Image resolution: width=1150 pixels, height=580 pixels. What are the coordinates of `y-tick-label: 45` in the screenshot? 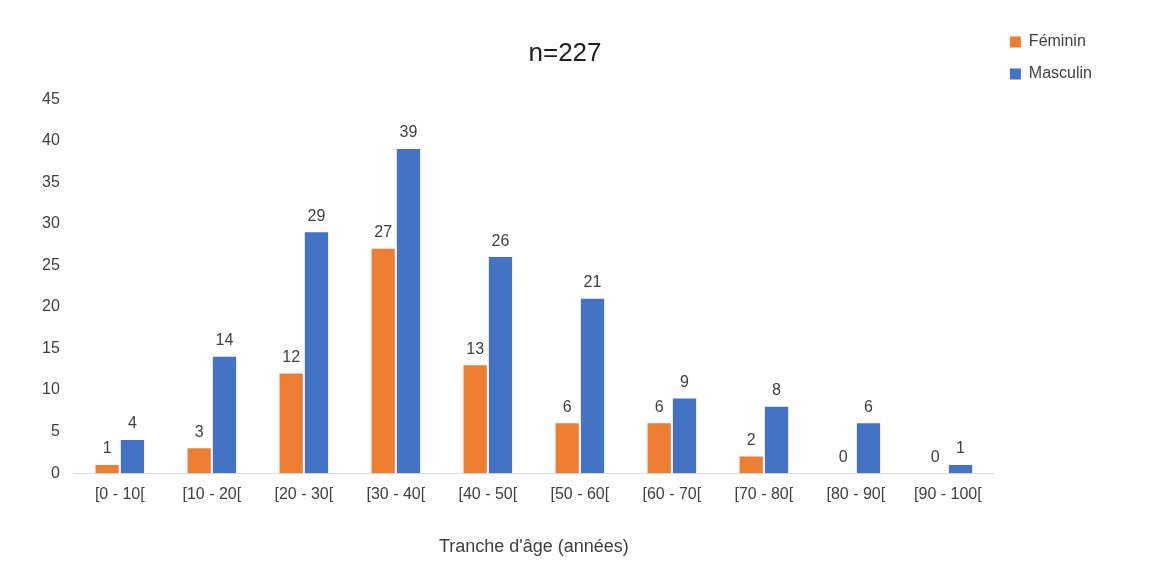 It's located at (51, 98).